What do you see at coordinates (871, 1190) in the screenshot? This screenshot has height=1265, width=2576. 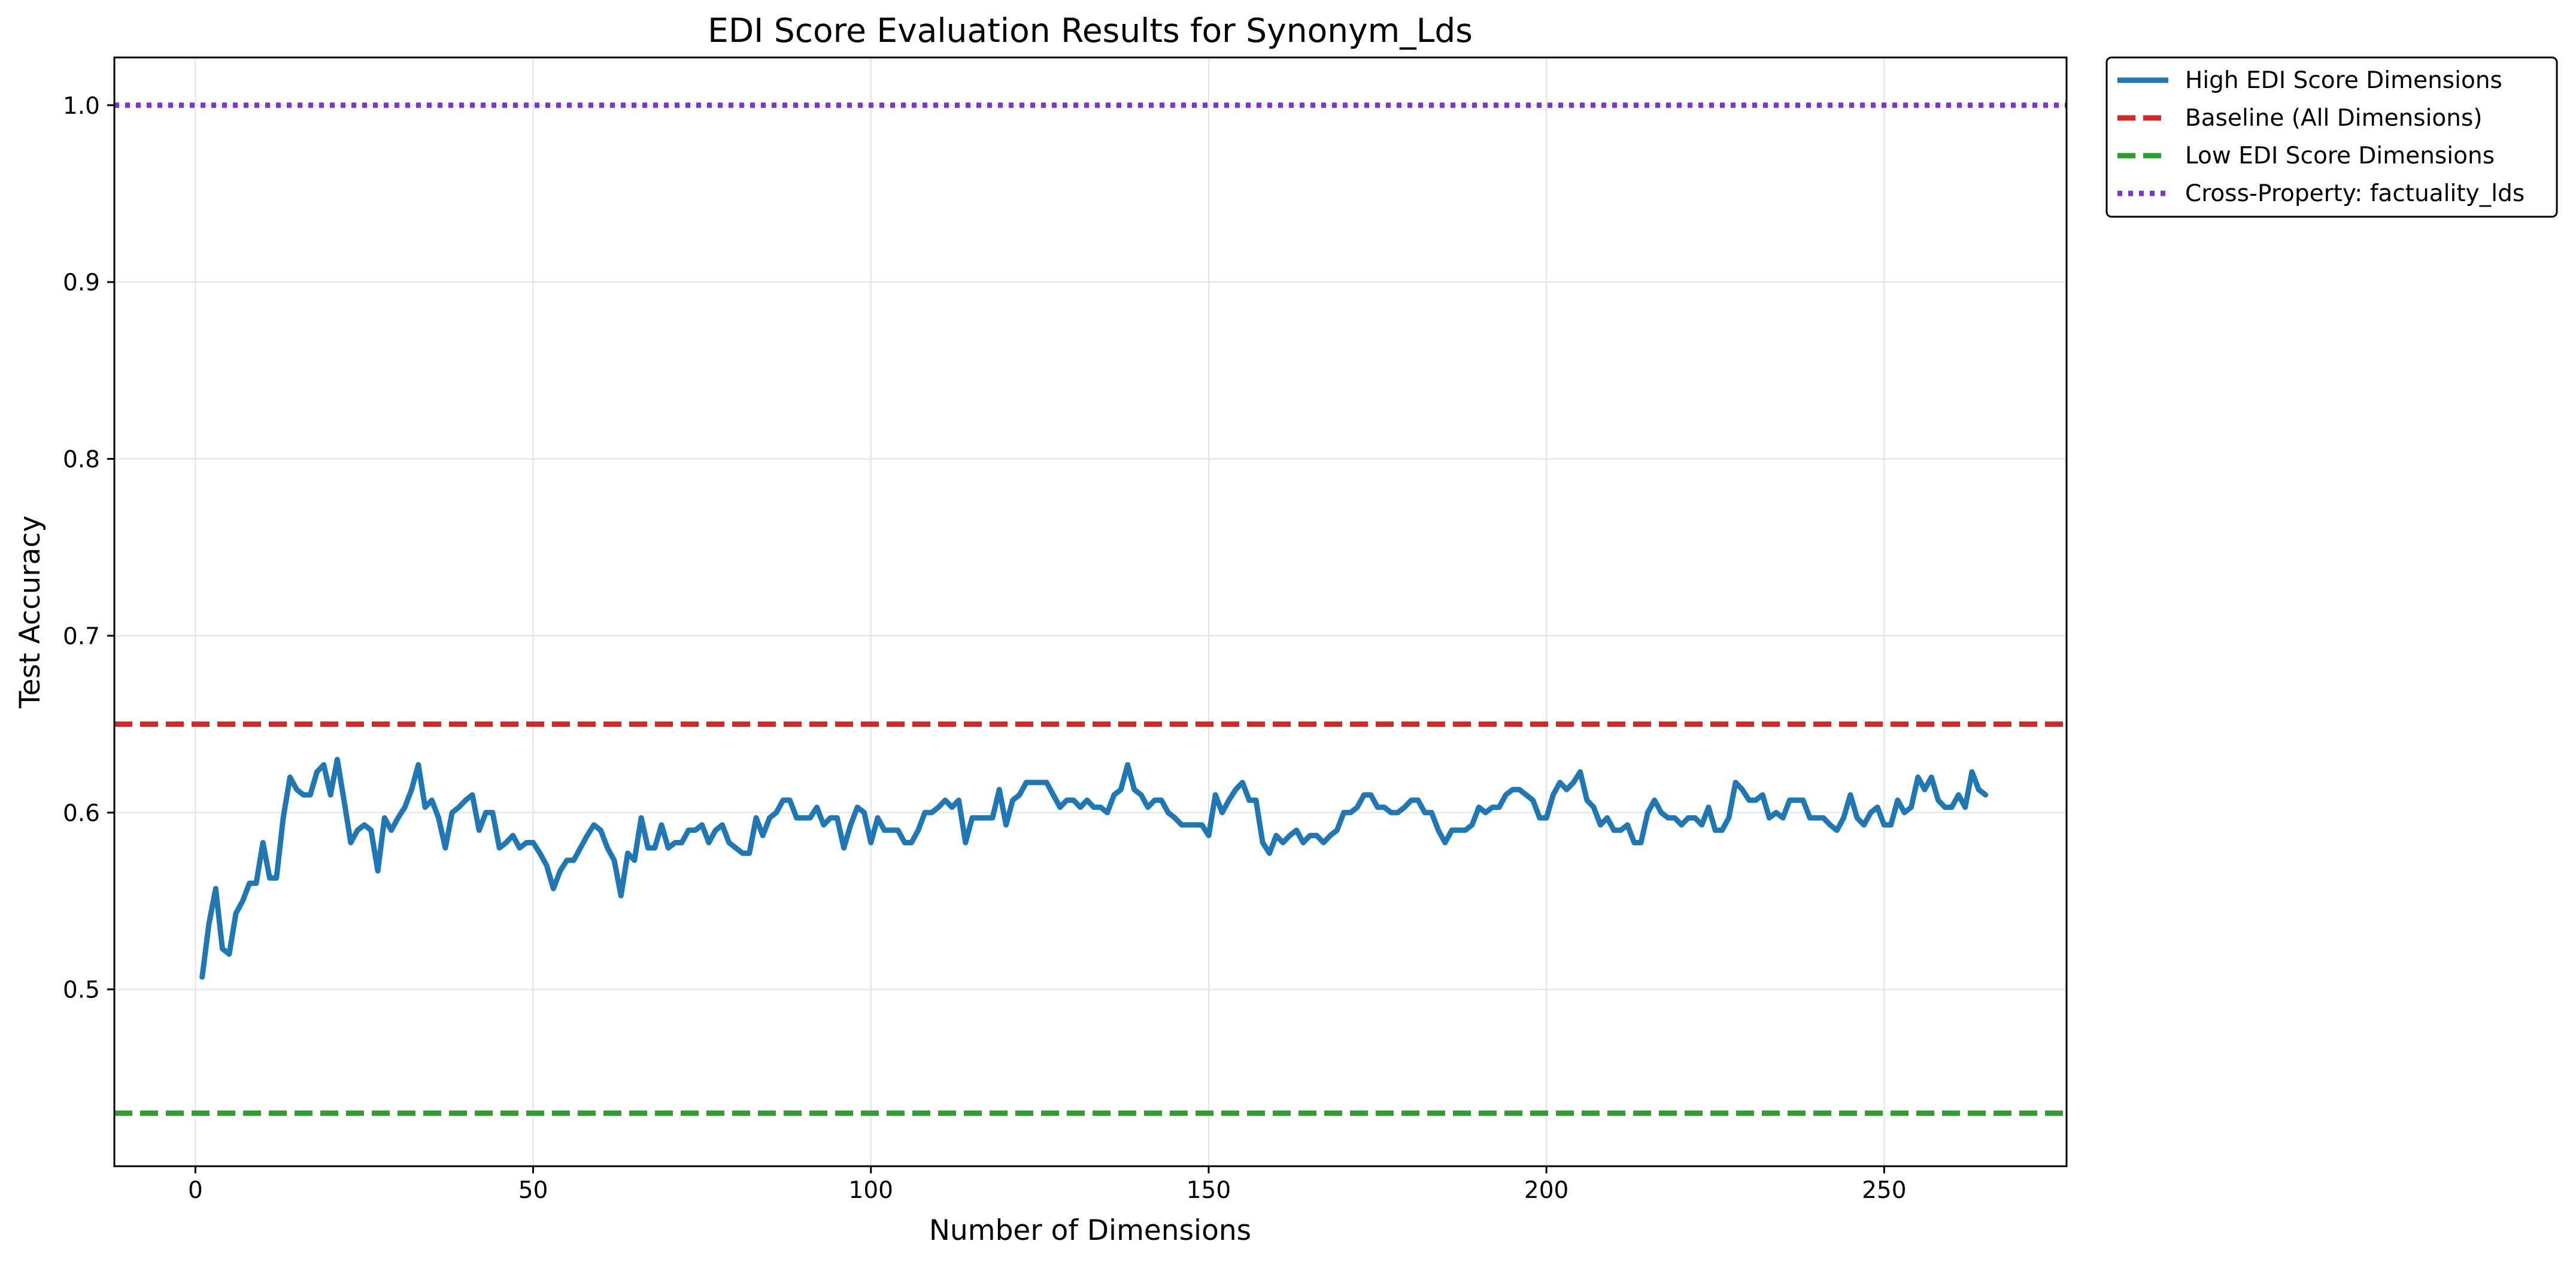 I see `x-tick-label: 100` at bounding box center [871, 1190].